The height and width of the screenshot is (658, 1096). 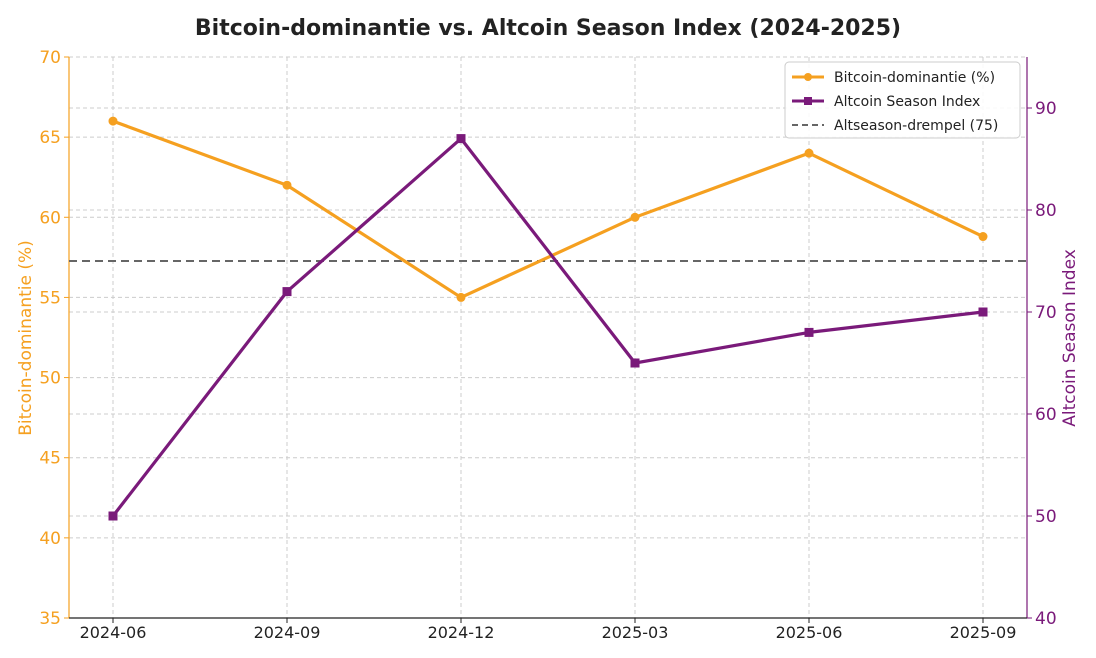 What do you see at coordinates (809, 632) in the screenshot?
I see `x-tick-label: 2025-06` at bounding box center [809, 632].